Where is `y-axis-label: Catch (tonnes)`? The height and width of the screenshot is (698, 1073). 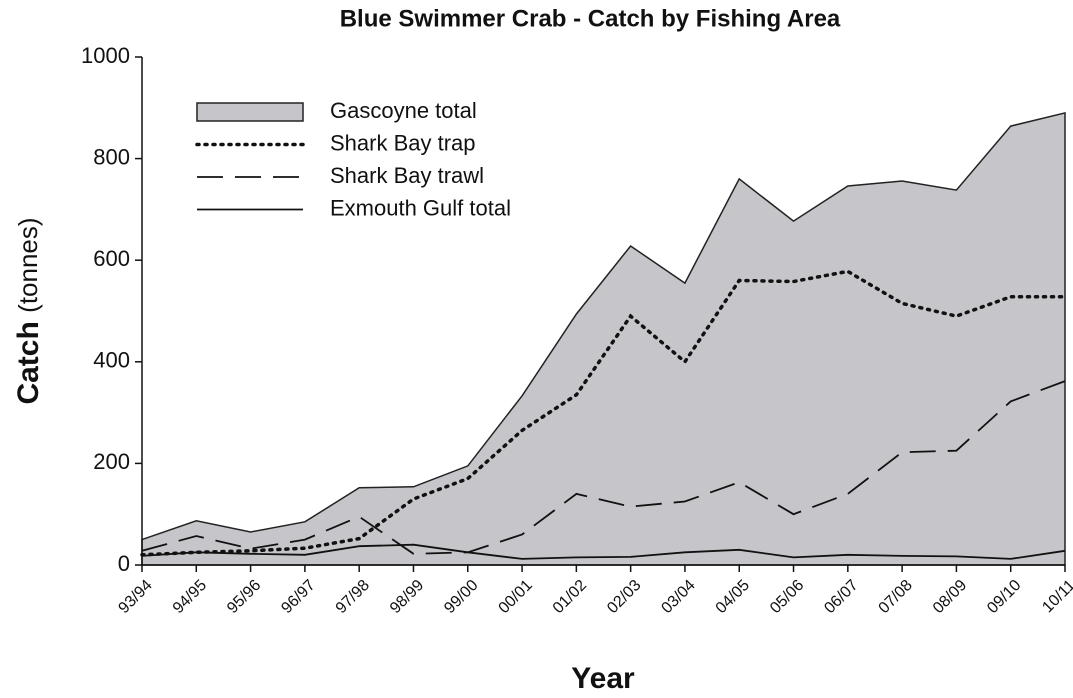 y-axis-label: Catch (tonnes) is located at coordinates (28, 310).